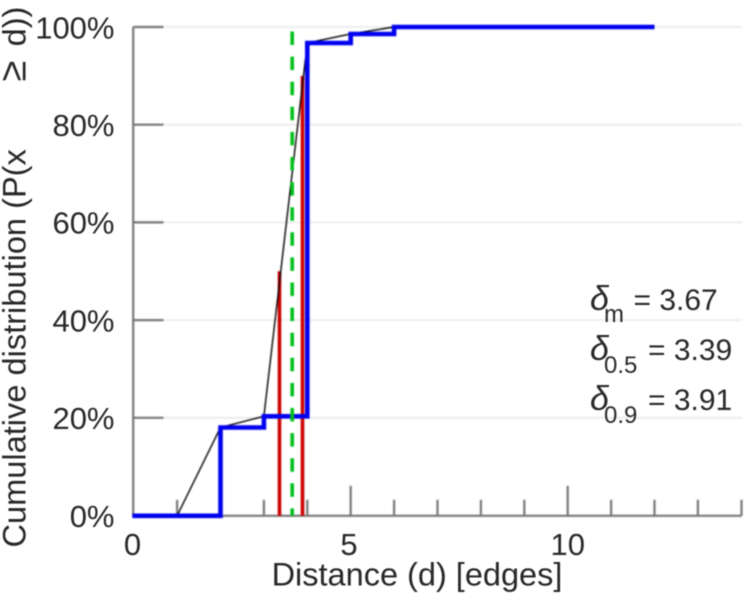 Image resolution: width=749 pixels, height=600 pixels. Describe the element at coordinates (92, 516) in the screenshot. I see `svg-text: 0%` at that location.